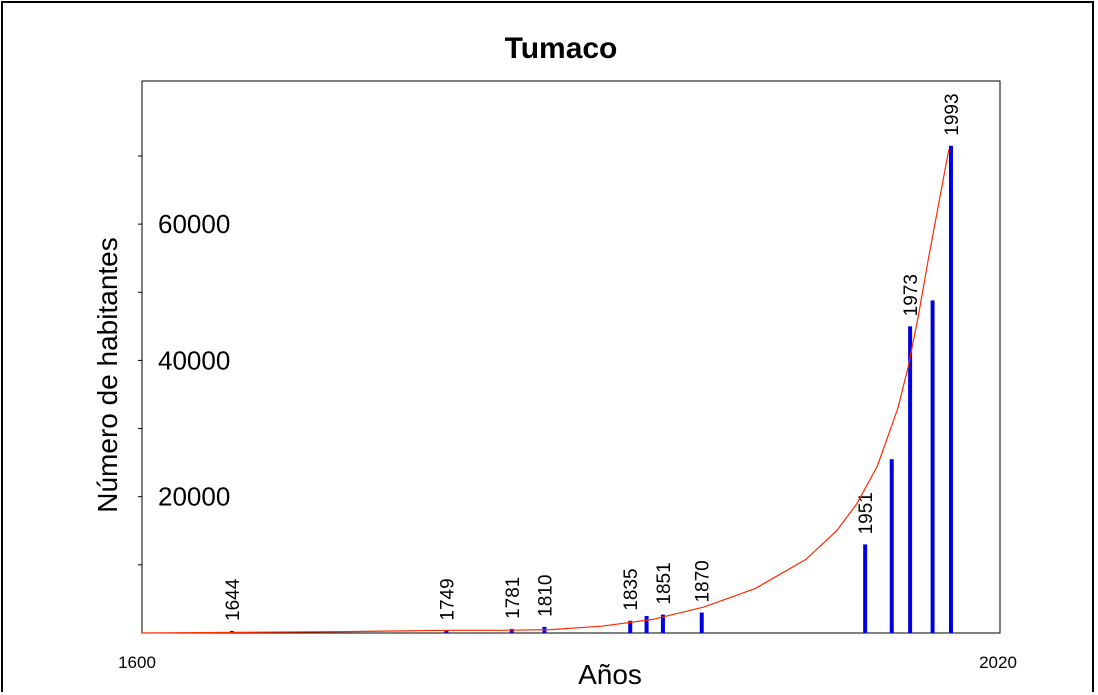  Describe the element at coordinates (911, 295) in the screenshot. I see `bar-label-10: 1973` at that location.